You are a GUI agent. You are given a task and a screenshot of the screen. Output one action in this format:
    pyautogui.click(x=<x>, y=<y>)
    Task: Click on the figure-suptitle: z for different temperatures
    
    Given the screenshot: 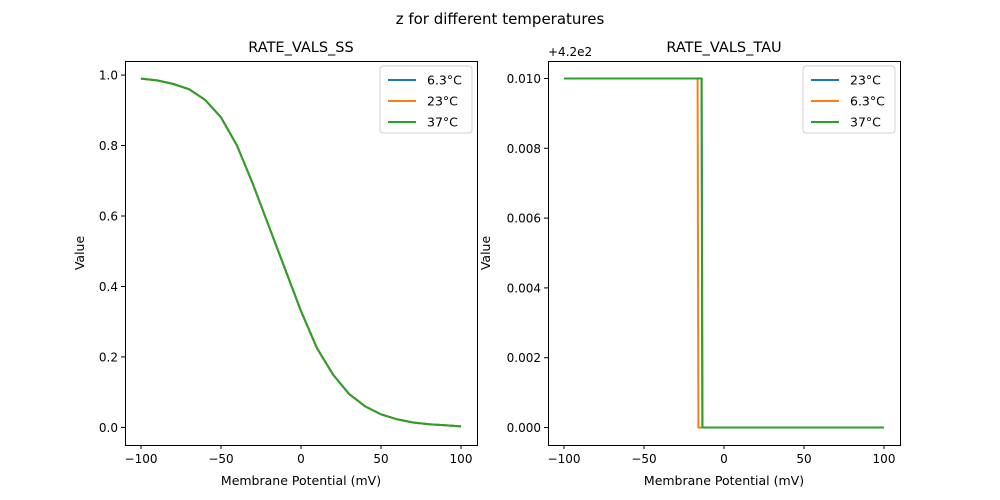 What is the action you would take?
    pyautogui.click(x=500, y=19)
    